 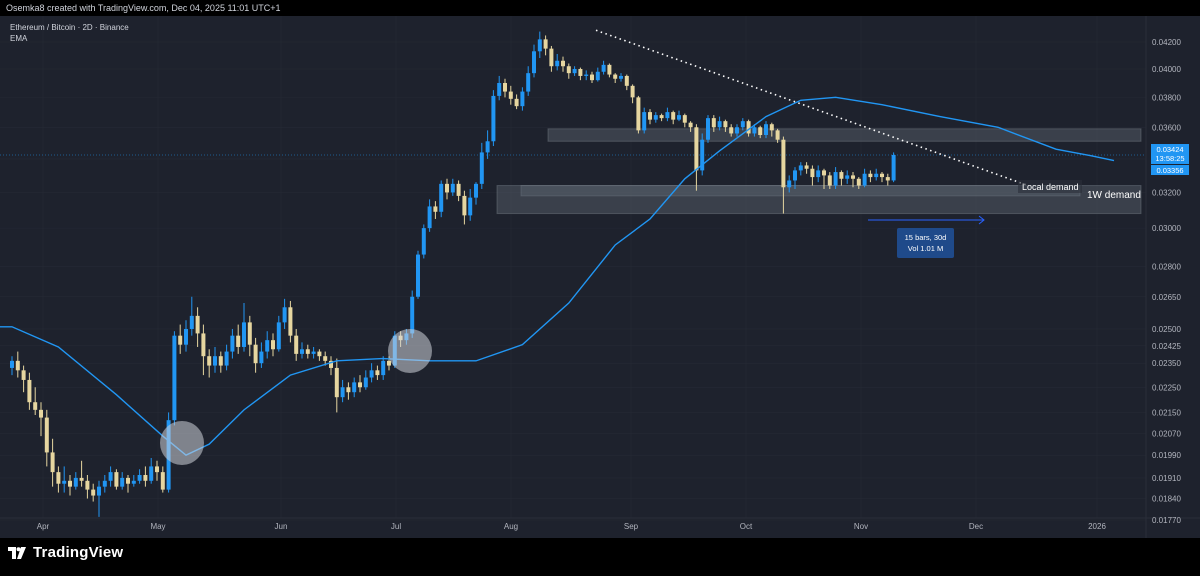 I want to click on zone-resistance, so click(x=844, y=135).